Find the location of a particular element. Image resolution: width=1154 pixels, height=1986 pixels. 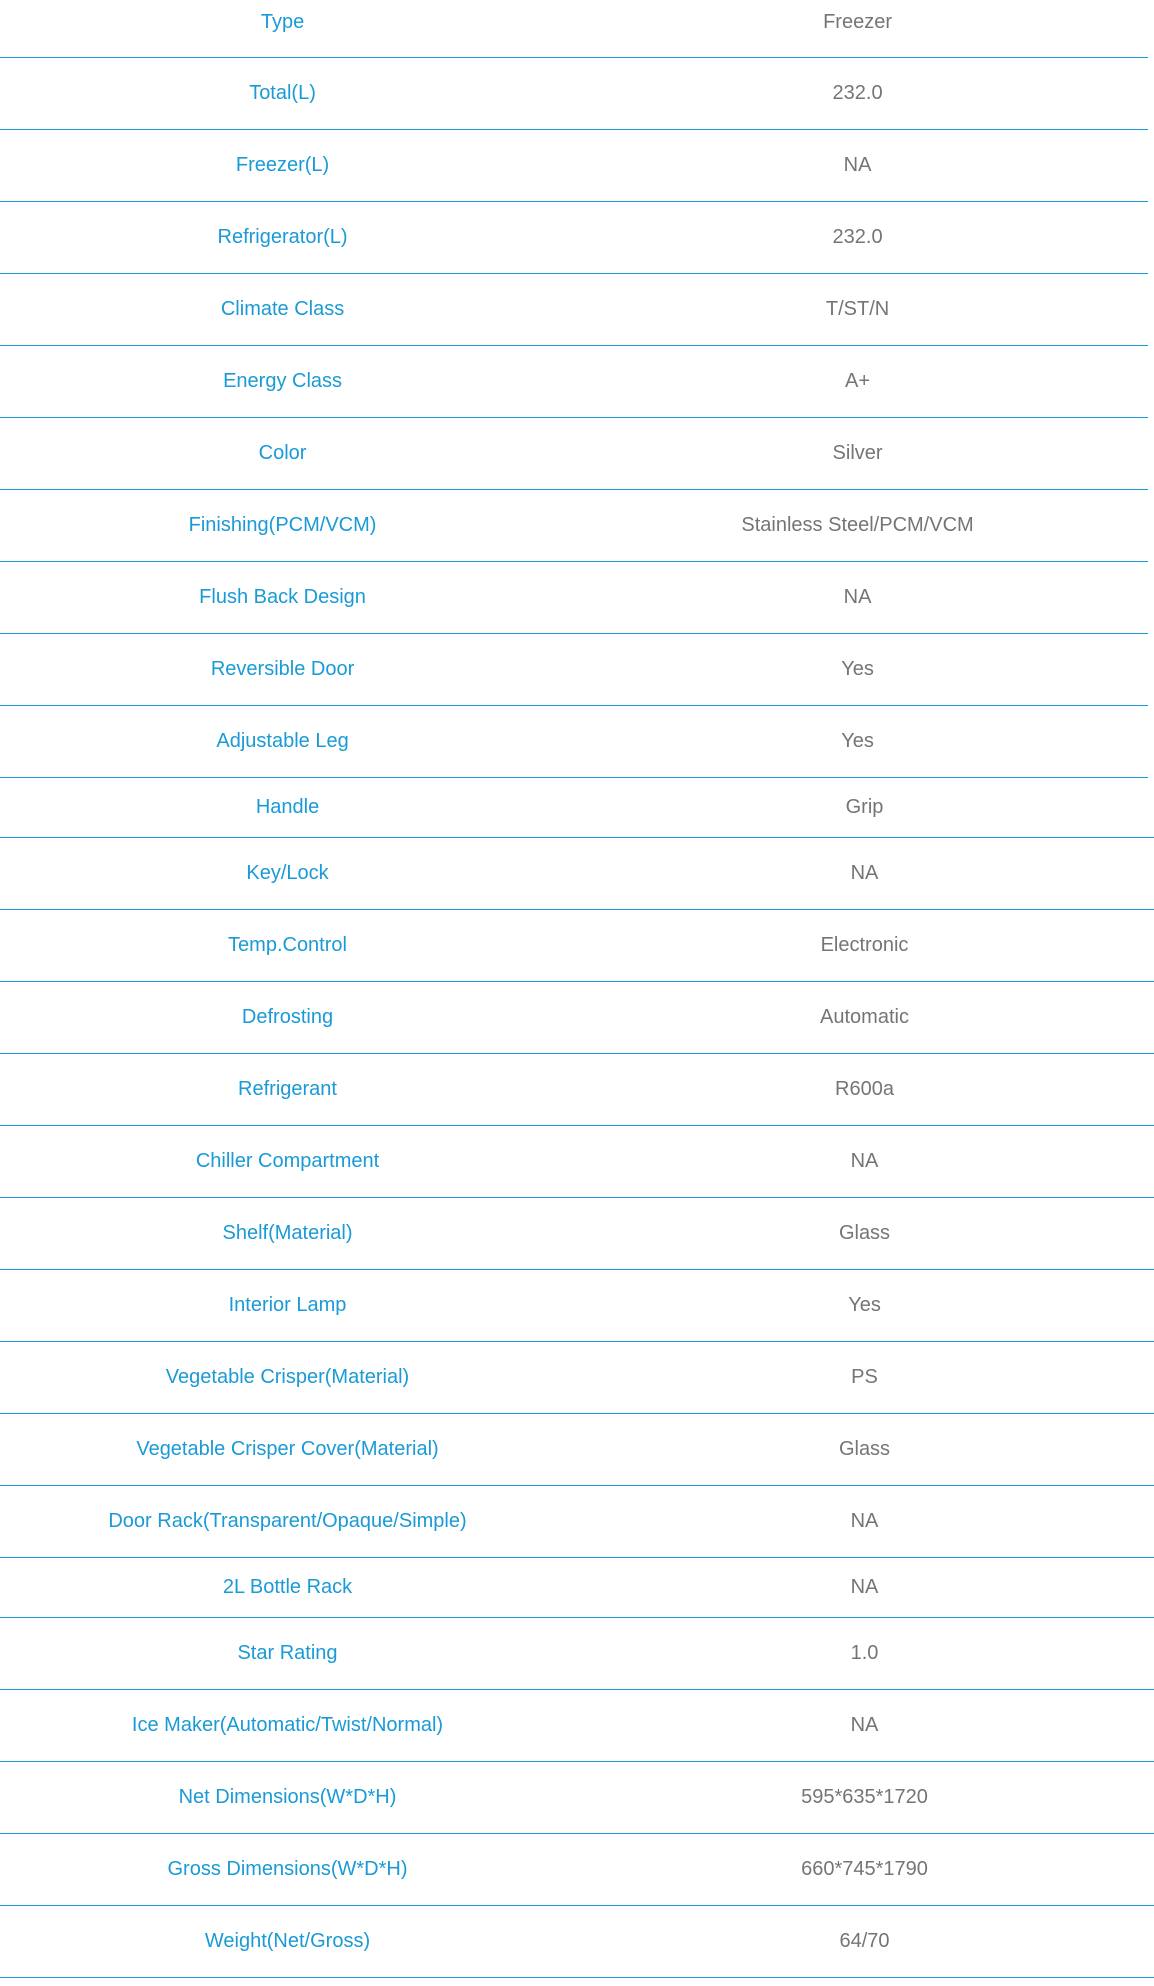

spec-value: Automatic is located at coordinates (864, 1017).